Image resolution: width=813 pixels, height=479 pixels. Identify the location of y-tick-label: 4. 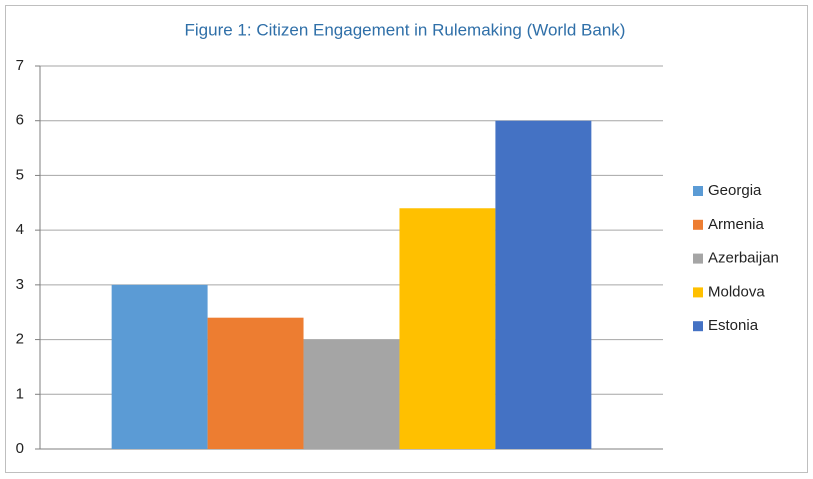
(20, 229).